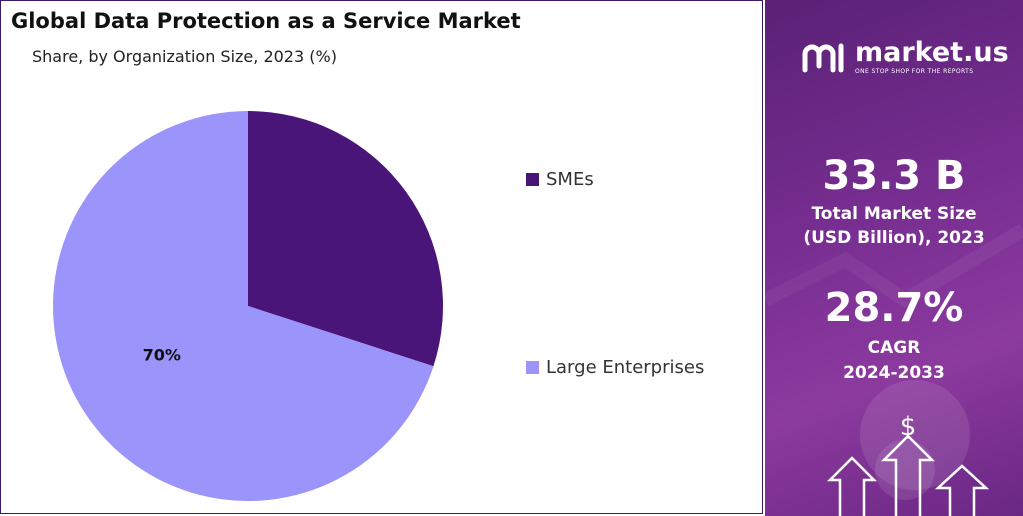 Image resolution: width=1023 pixels, height=516 pixels. I want to click on legend-item-smes: SMEs, so click(560, 179).